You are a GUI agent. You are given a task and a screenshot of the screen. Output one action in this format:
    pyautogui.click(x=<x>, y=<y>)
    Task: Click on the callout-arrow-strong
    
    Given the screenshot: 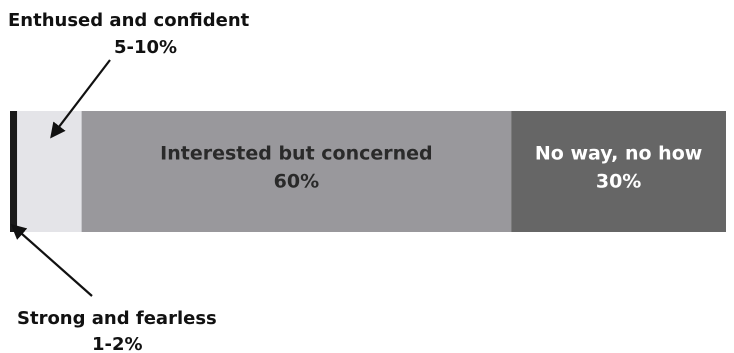 What is the action you would take?
    pyautogui.click(x=51, y=260)
    